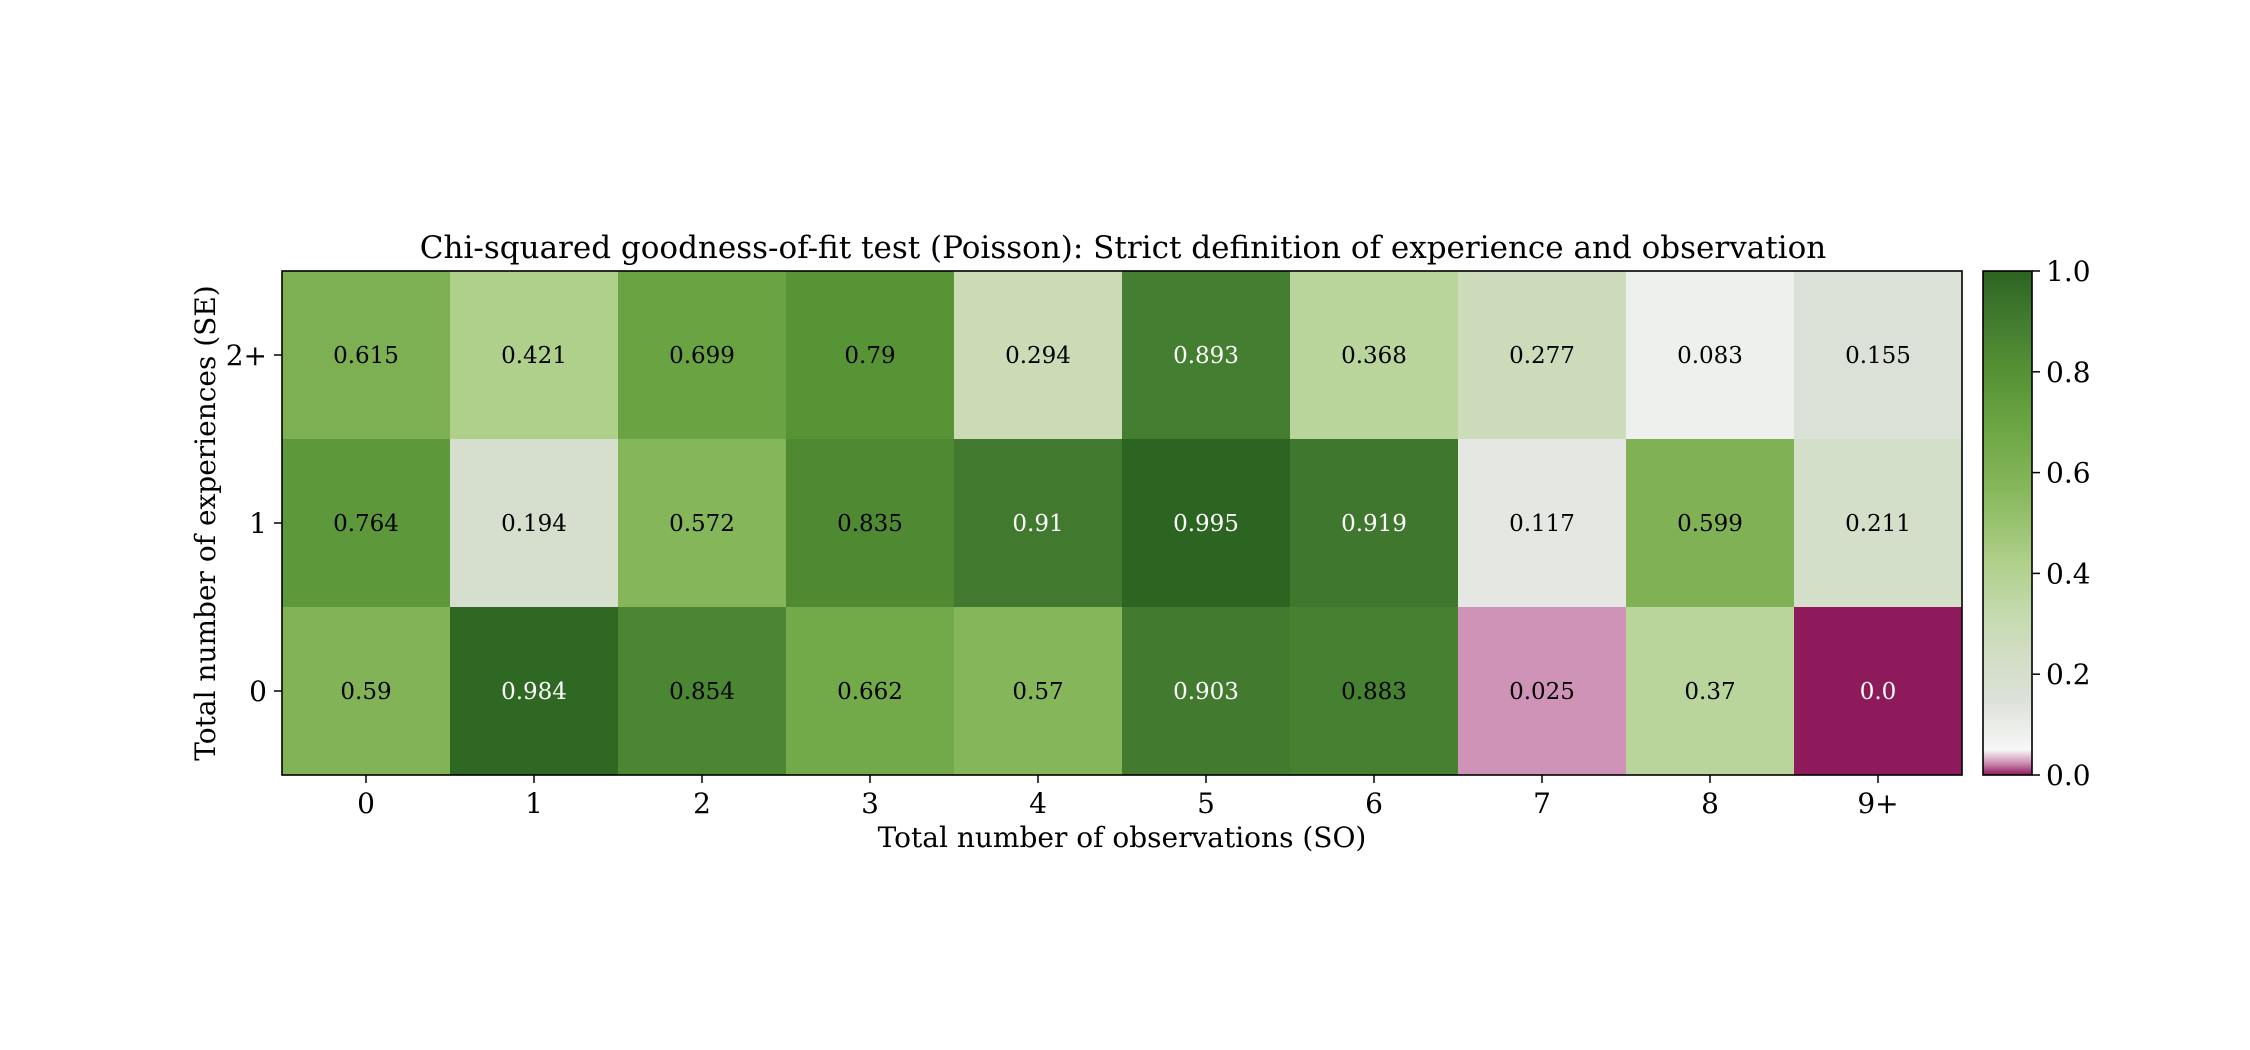  What do you see at coordinates (1877, 803) in the screenshot?
I see `x-tick-label: 9+` at bounding box center [1877, 803].